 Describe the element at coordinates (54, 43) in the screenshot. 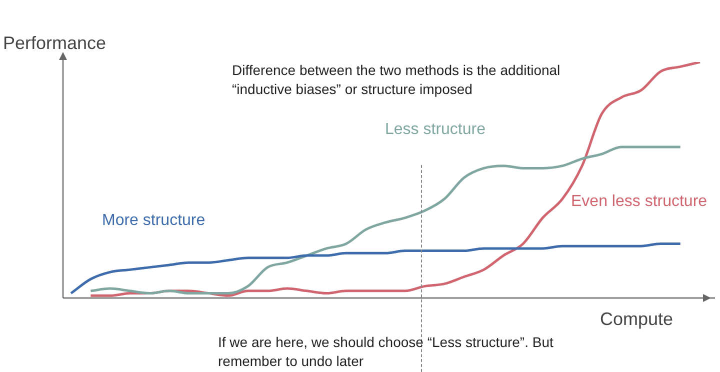

I see `y-axis-title: Performance` at that location.